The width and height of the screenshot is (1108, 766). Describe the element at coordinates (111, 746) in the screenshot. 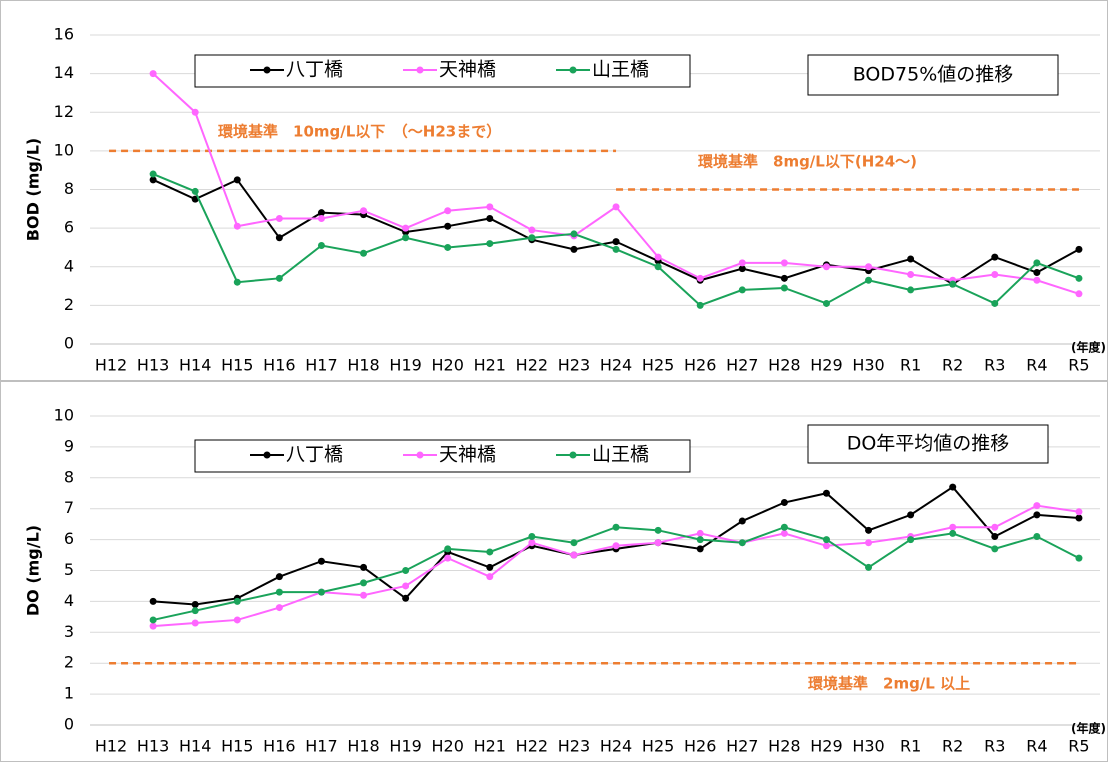

I see `x-tick-label: H12` at that location.